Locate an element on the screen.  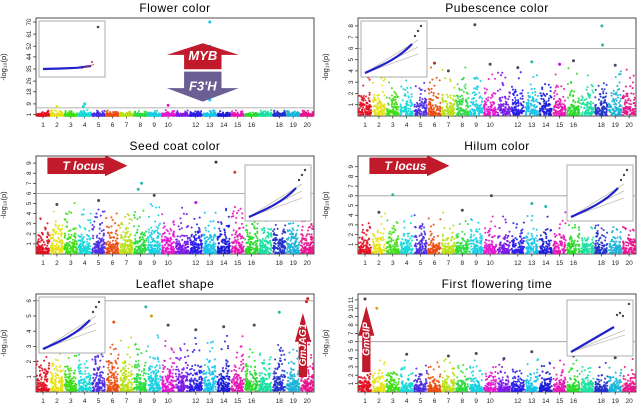
panel-title: Seed coat color is located at coordinates (175, 146).